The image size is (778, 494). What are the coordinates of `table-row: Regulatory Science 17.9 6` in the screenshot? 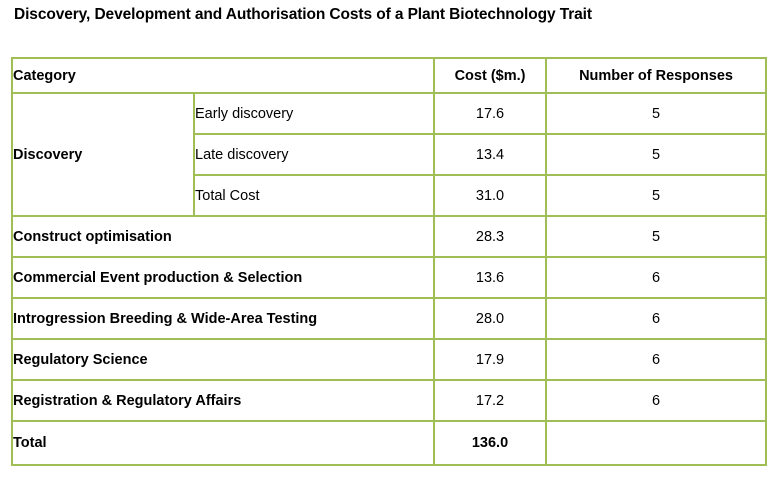 It's located at (389, 359).